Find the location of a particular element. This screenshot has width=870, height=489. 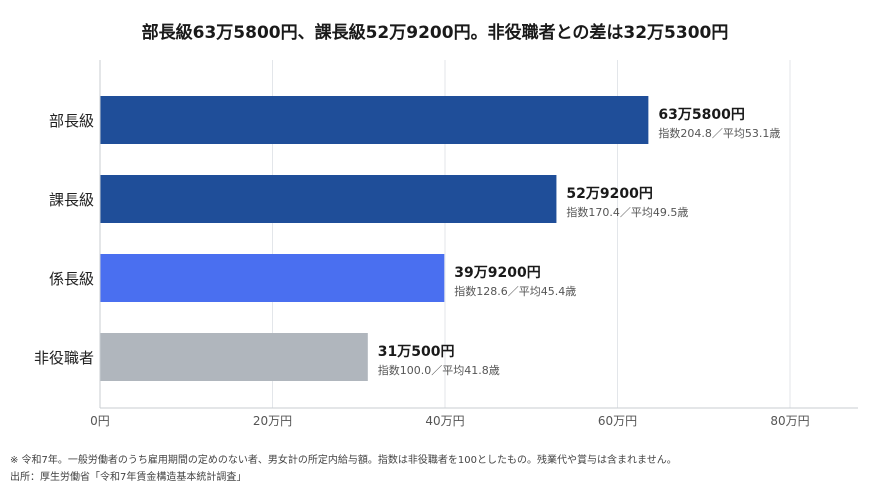

sub-label: 指数204.8／平均53.1歳 is located at coordinates (719, 133).